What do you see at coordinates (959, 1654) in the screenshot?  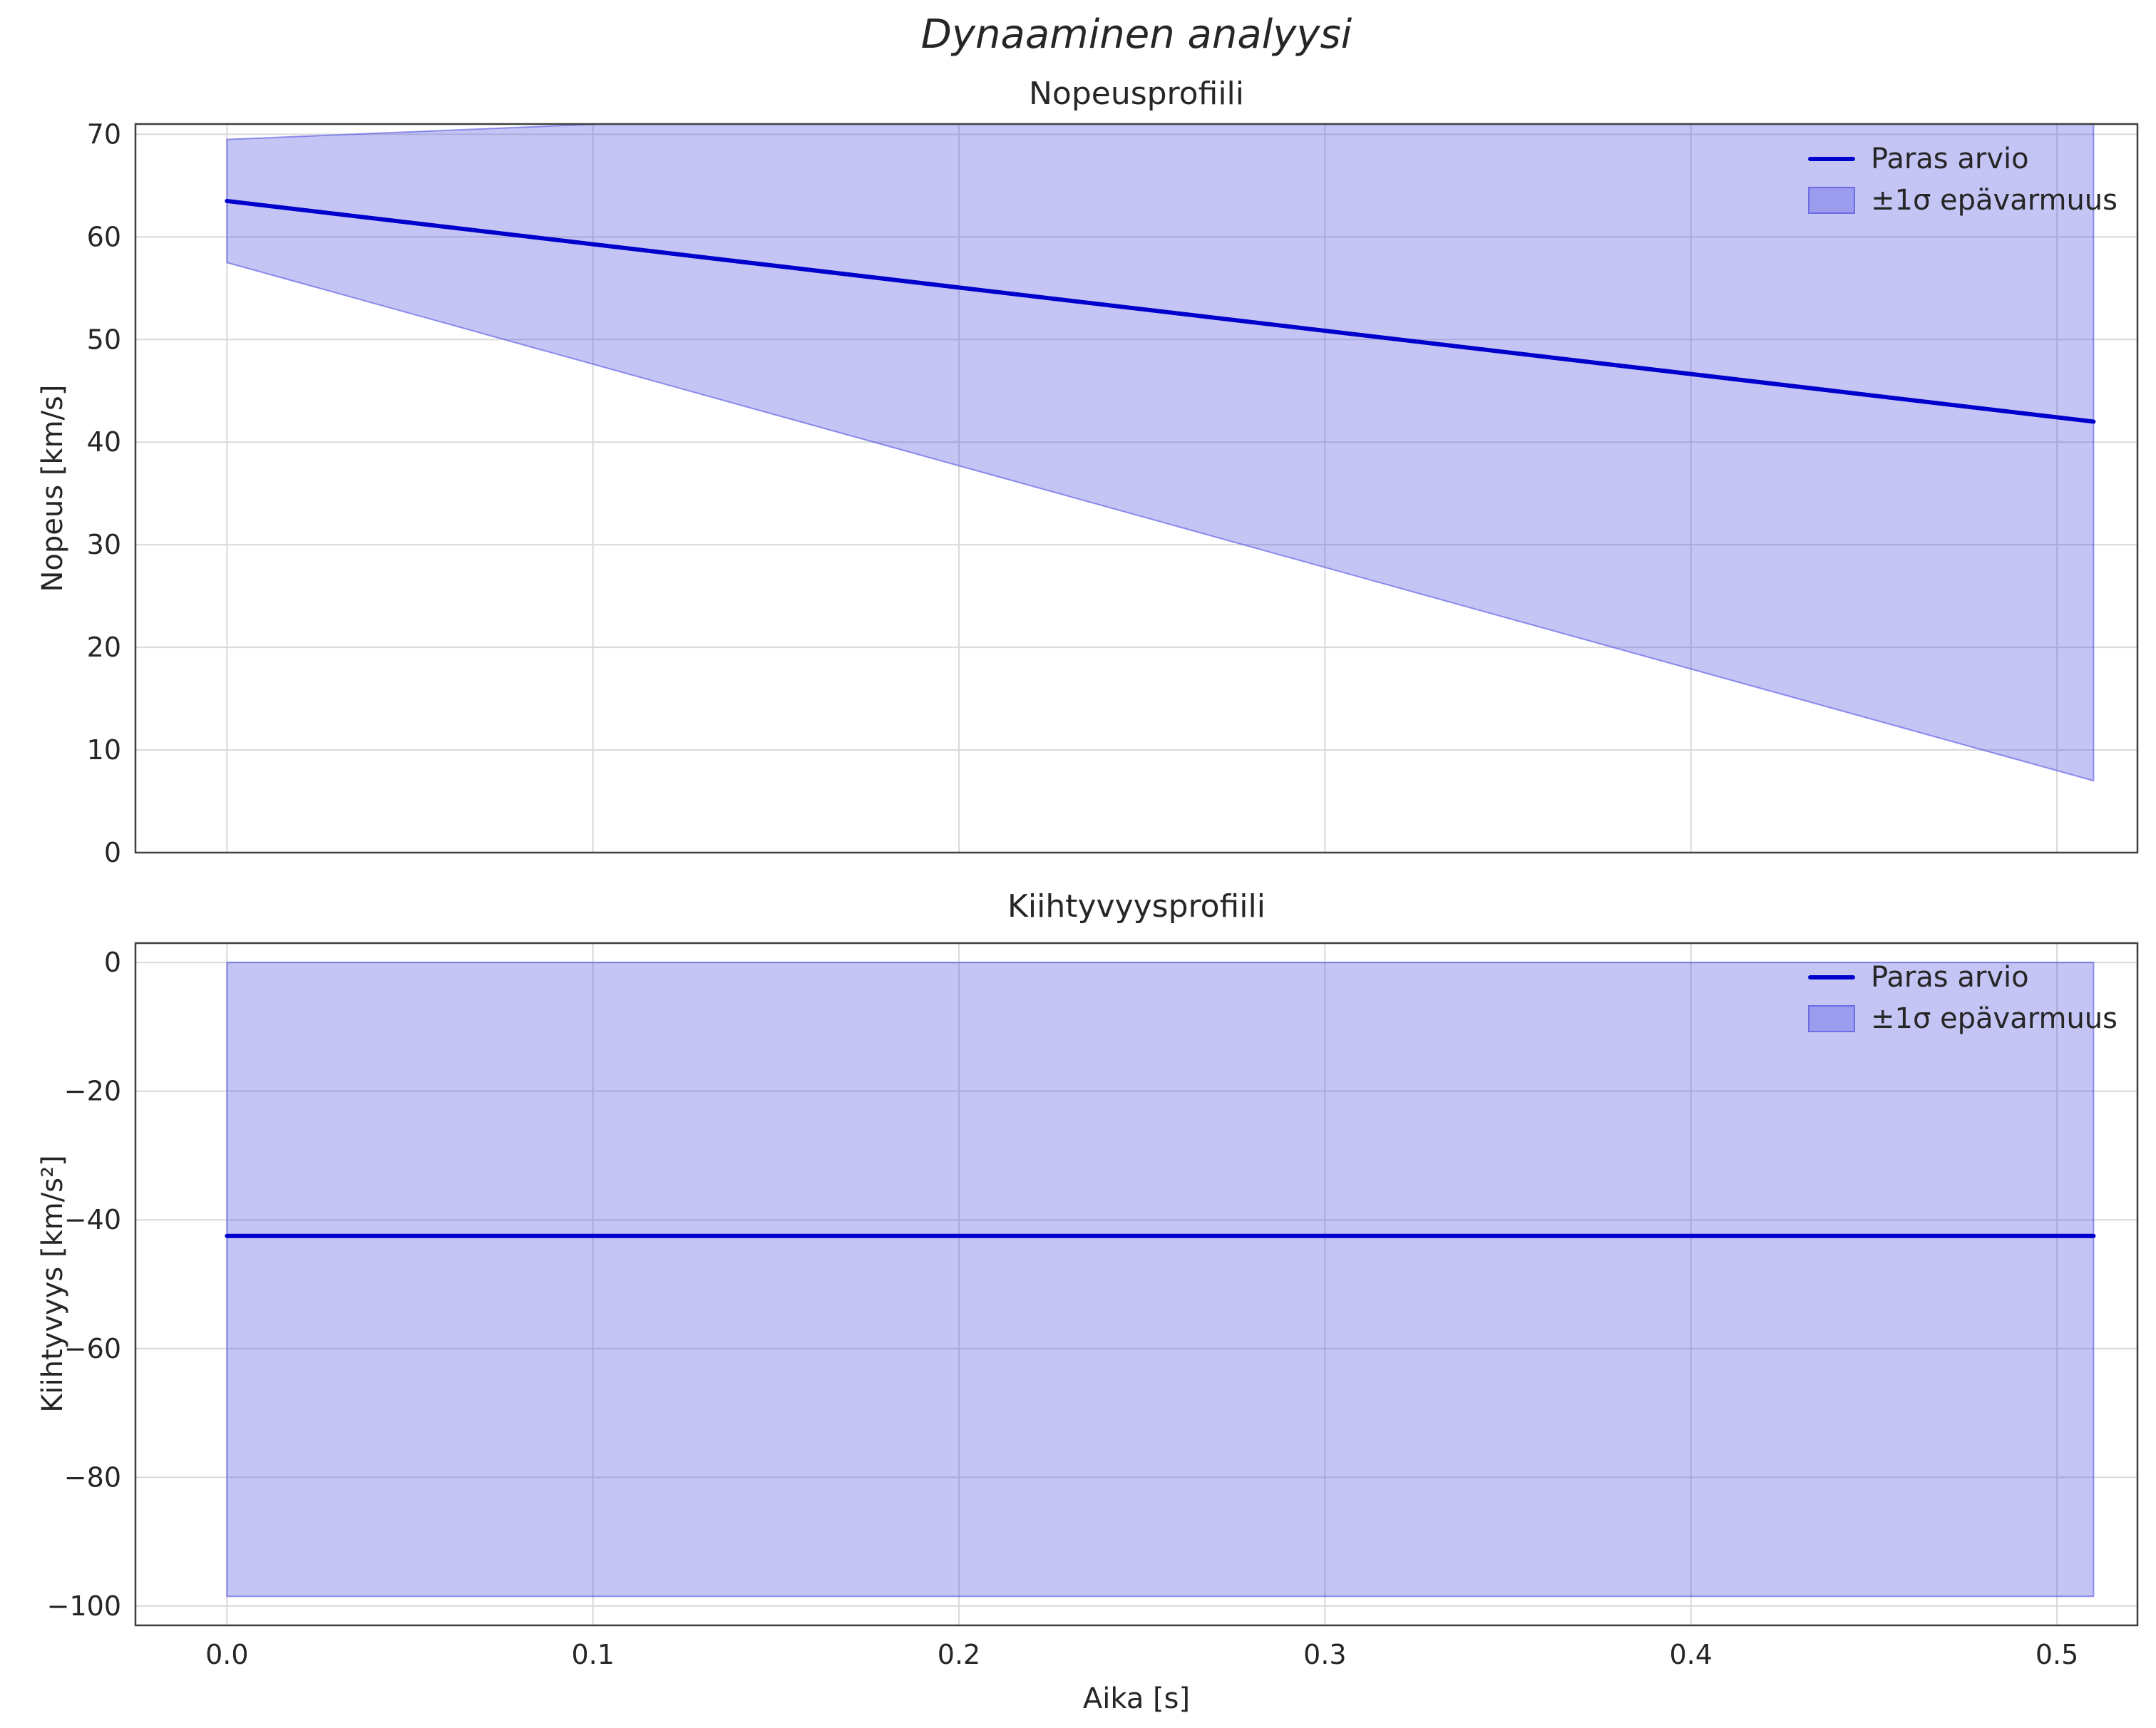 I see `x-tick-label: 0.2` at bounding box center [959, 1654].